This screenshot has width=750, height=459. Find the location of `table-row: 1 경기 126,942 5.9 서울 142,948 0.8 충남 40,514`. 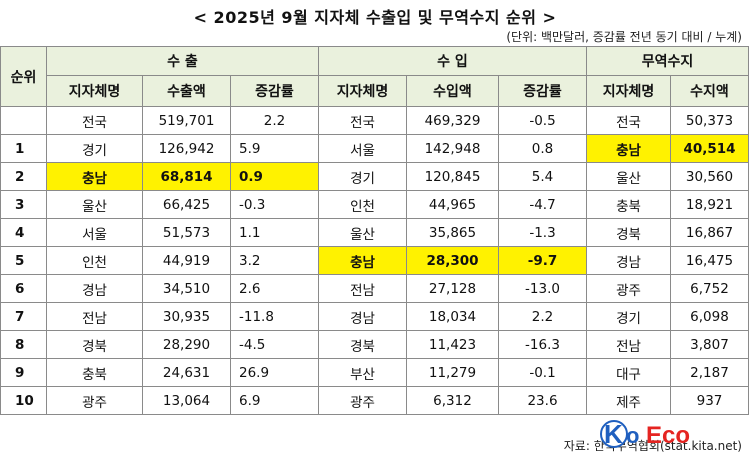

table-row: 1 경기 126,942 5.9 서울 142,948 0.8 충남 40,514 is located at coordinates (374, 148).